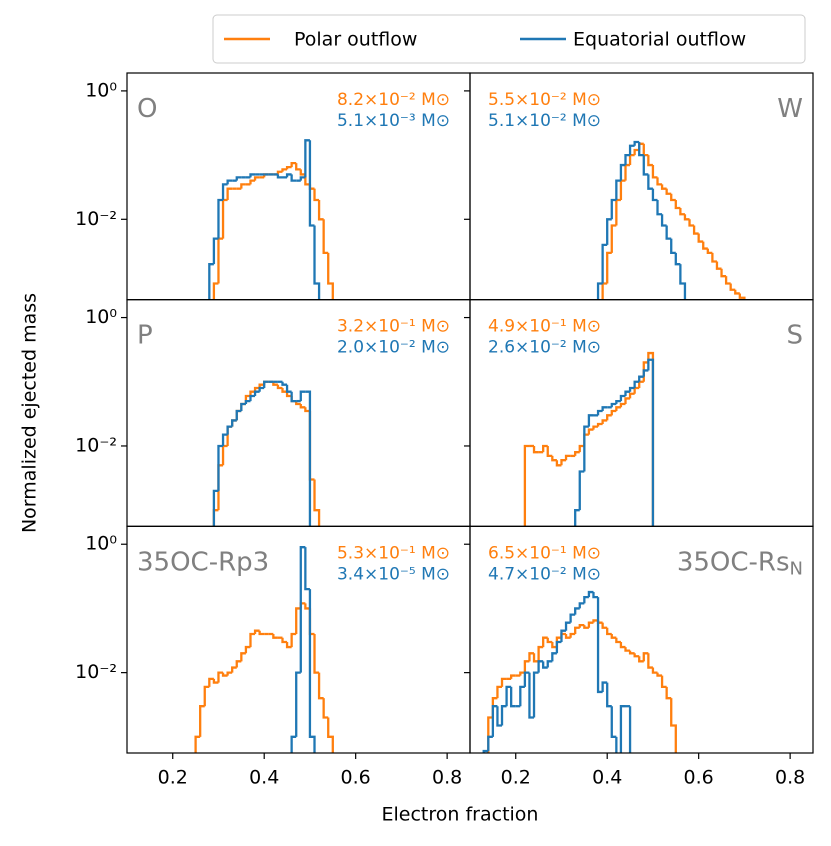 This screenshot has width=831, height=846. I want to click on mass-label: 5.5×10⁻² M⊙, so click(544, 100).